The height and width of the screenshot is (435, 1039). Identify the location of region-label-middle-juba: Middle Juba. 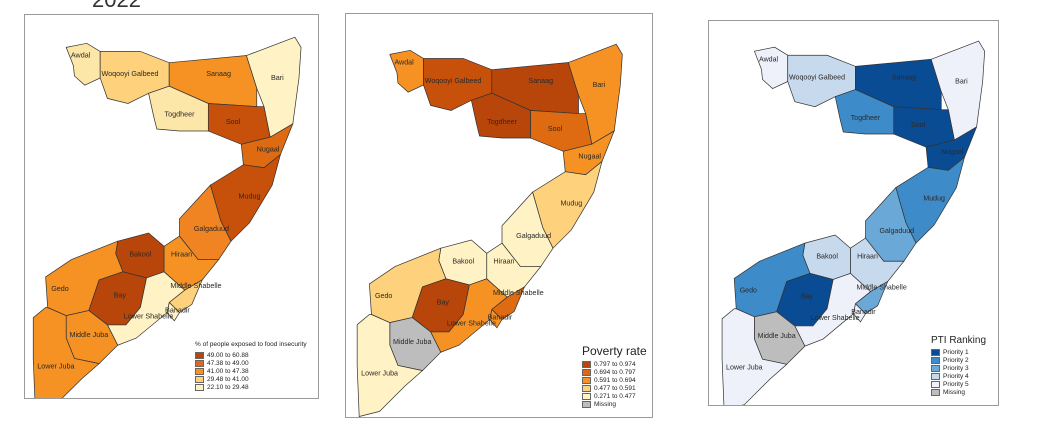
(412, 342).